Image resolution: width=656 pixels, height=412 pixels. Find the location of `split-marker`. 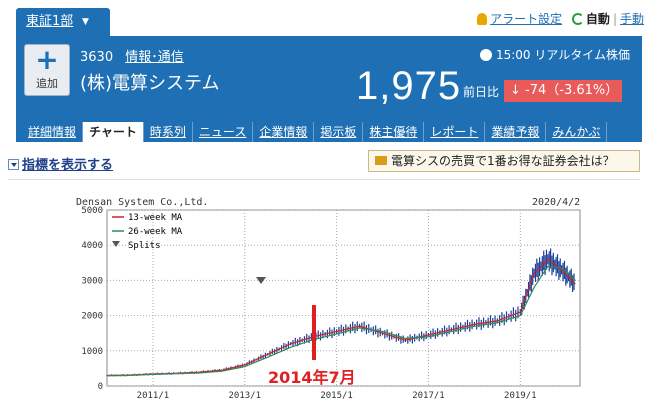

split-marker is located at coordinates (261, 280).